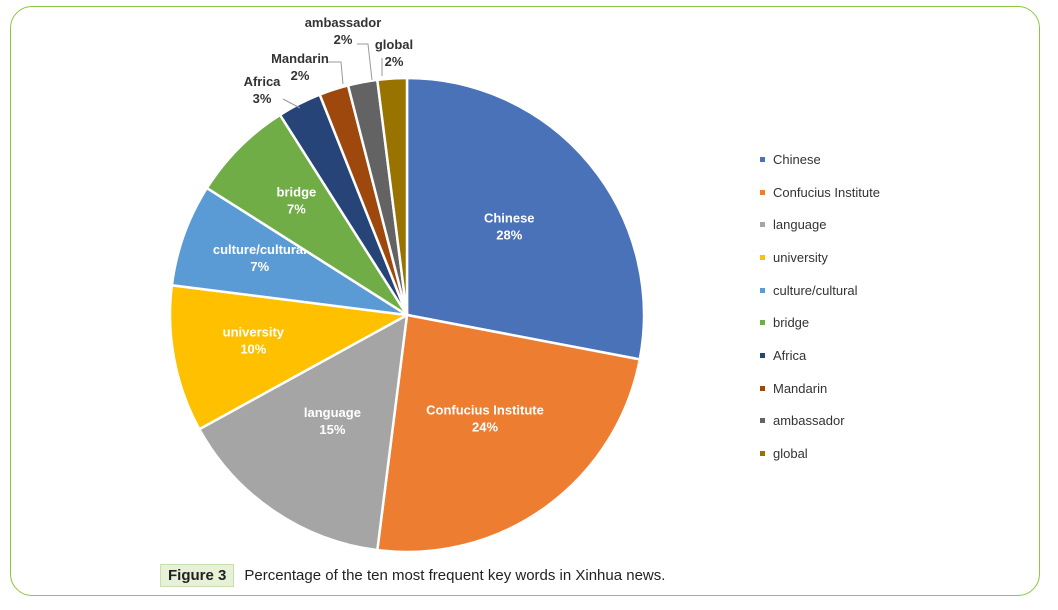 This screenshot has height=610, width=1058. What do you see at coordinates (815, 290) in the screenshot?
I see `legend-label: culture/cultural` at bounding box center [815, 290].